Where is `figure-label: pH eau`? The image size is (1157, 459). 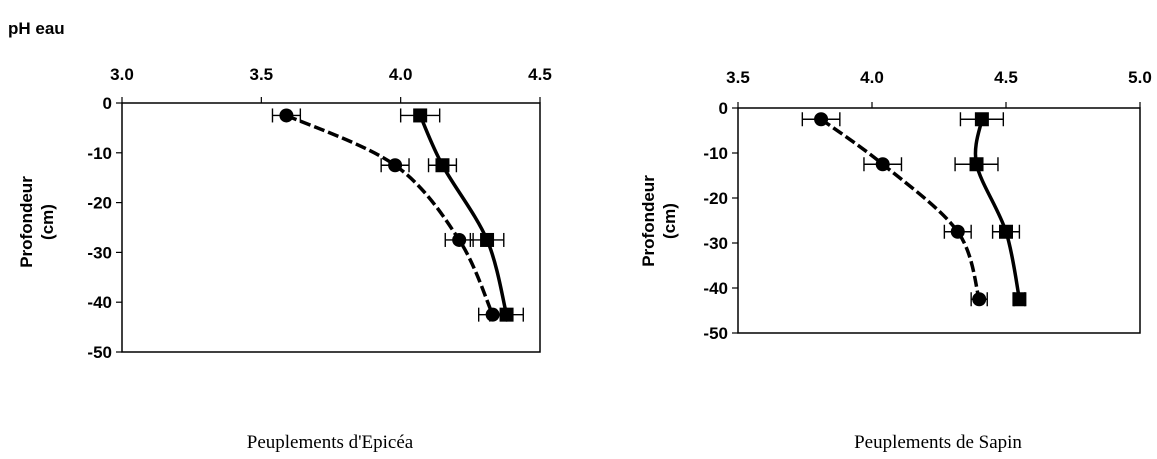 figure-label: pH eau is located at coordinates (36, 28).